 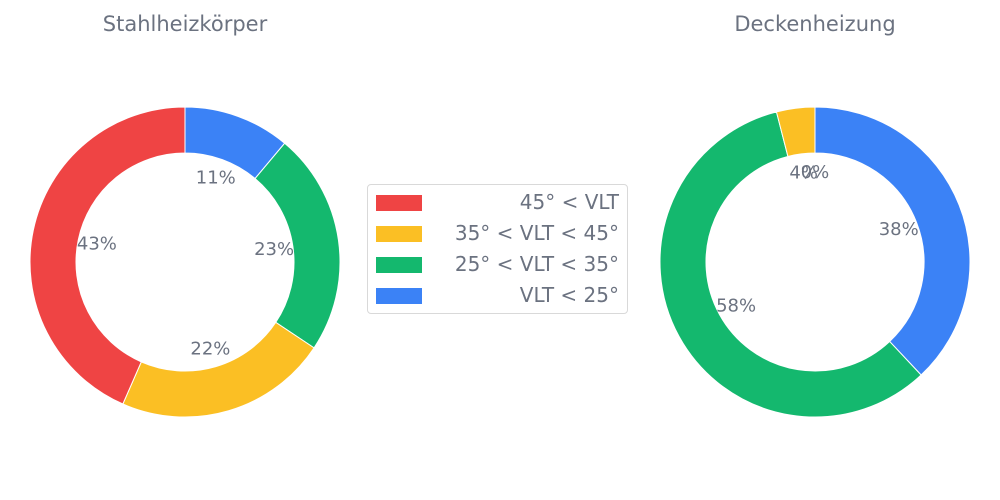 What do you see at coordinates (736, 305) in the screenshot?
I see `percent-label-25-vlt-35: 58%` at bounding box center [736, 305].